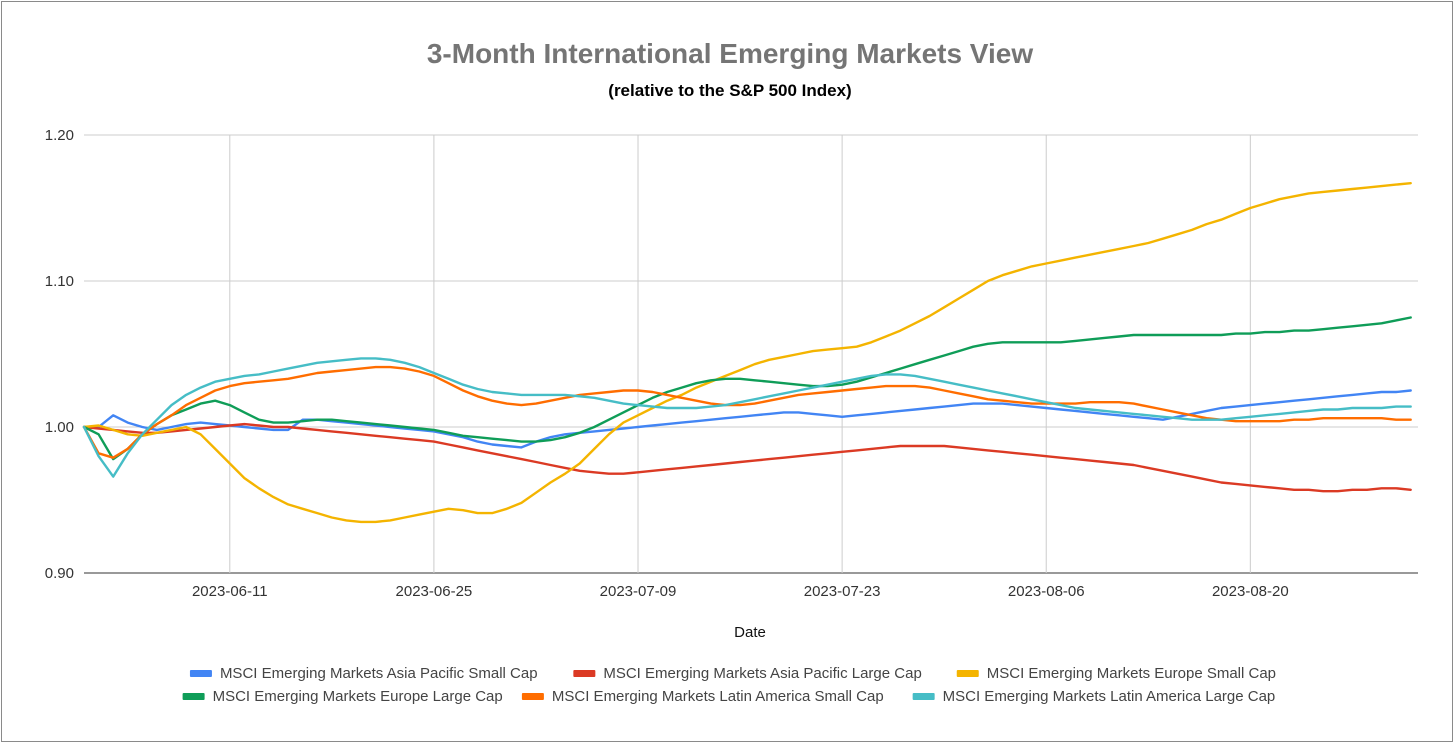  I want to click on x-tick-label: 2023-06-11, so click(230, 591).